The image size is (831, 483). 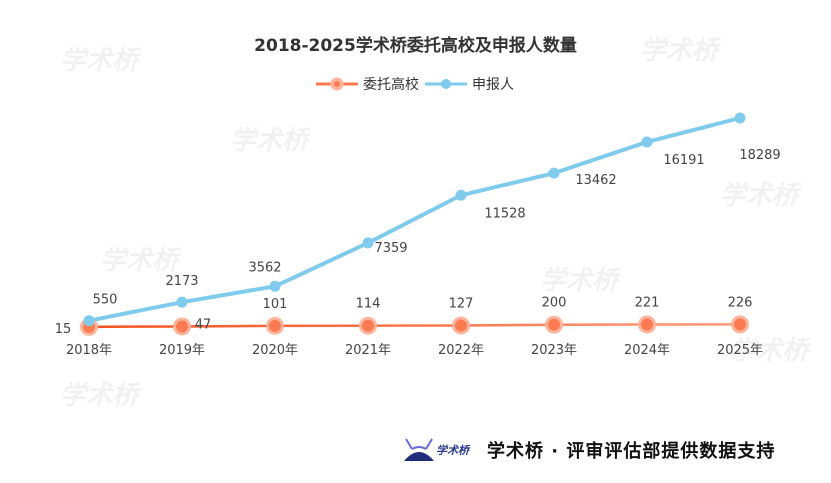 What do you see at coordinates (631, 451) in the screenshot?
I see `data-credit: 学术桥 · 评审评估部提供数据支持` at bounding box center [631, 451].